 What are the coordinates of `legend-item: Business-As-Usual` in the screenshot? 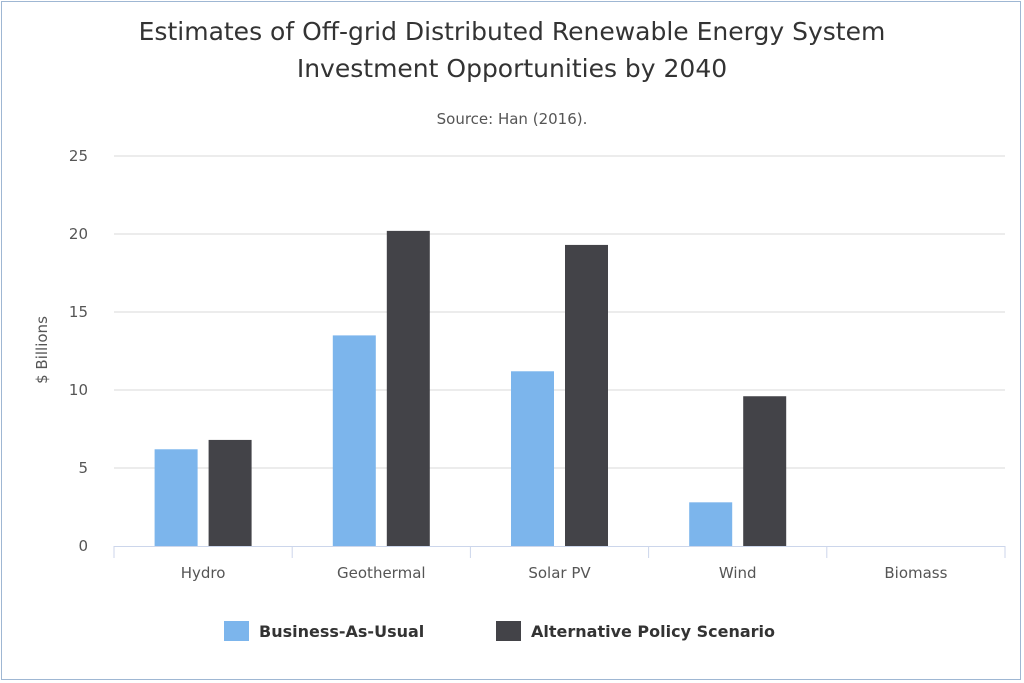 It's located at (324, 631).